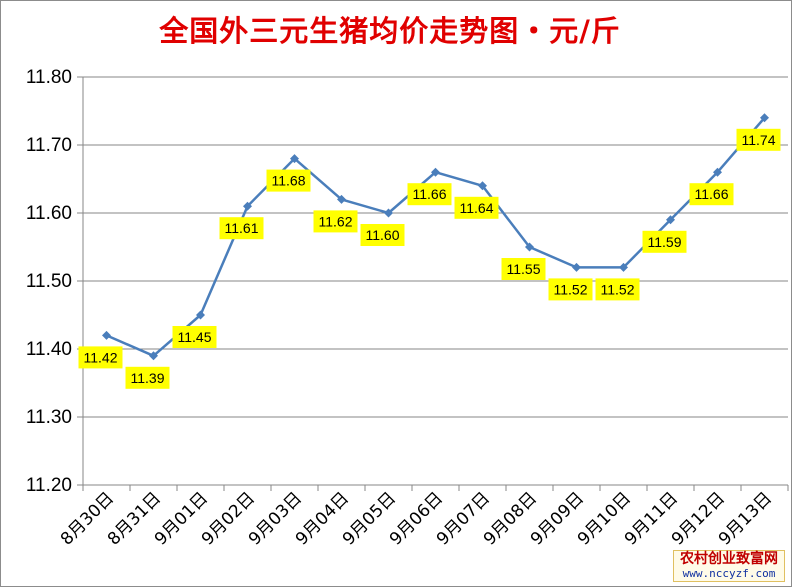  Describe the element at coordinates (745, 518) in the screenshot. I see `x-tick-label: 9月13日` at that location.